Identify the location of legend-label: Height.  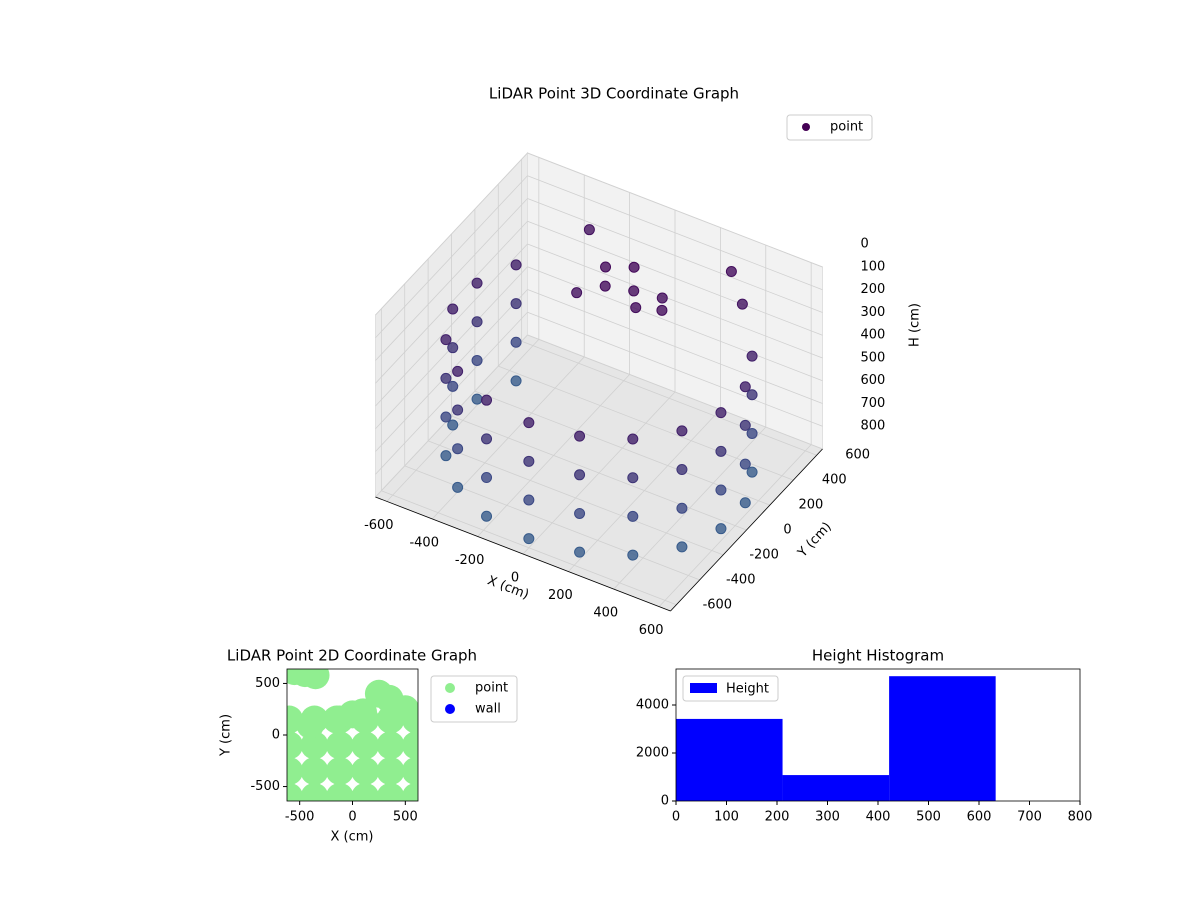
(747, 689).